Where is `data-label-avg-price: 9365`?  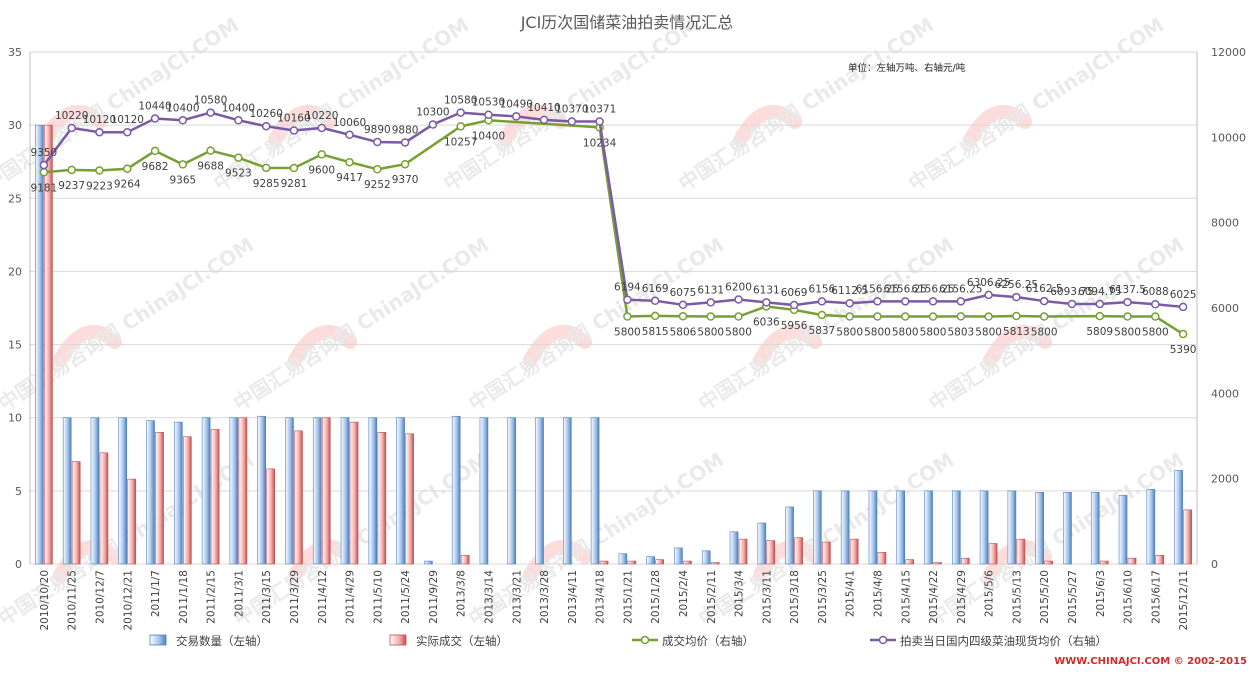 data-label-avg-price: 9365 is located at coordinates (182, 180).